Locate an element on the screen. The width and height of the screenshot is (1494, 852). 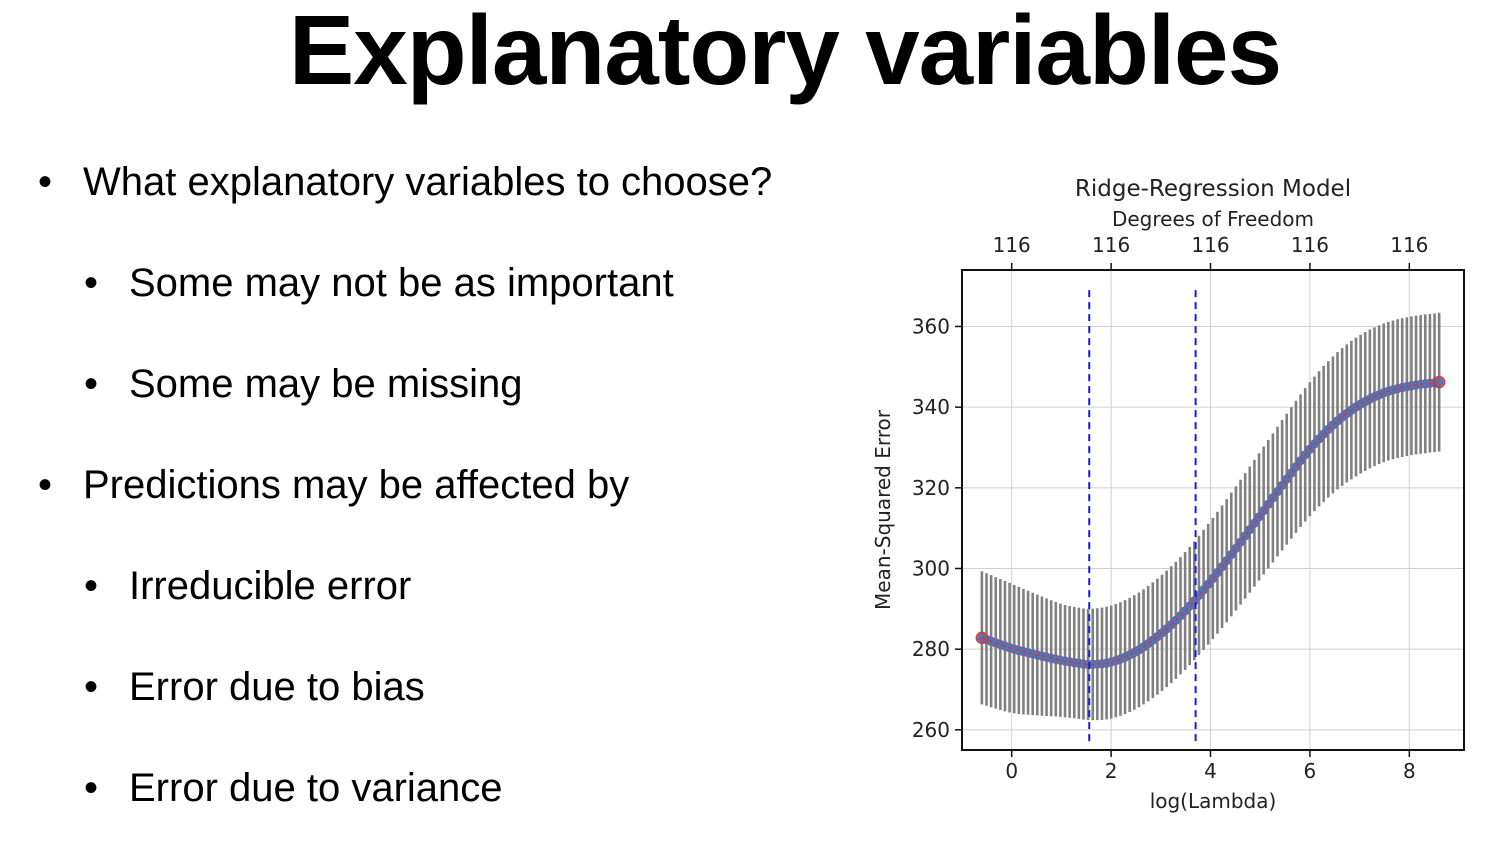
y-tick-label: 300 is located at coordinates (931, 568).